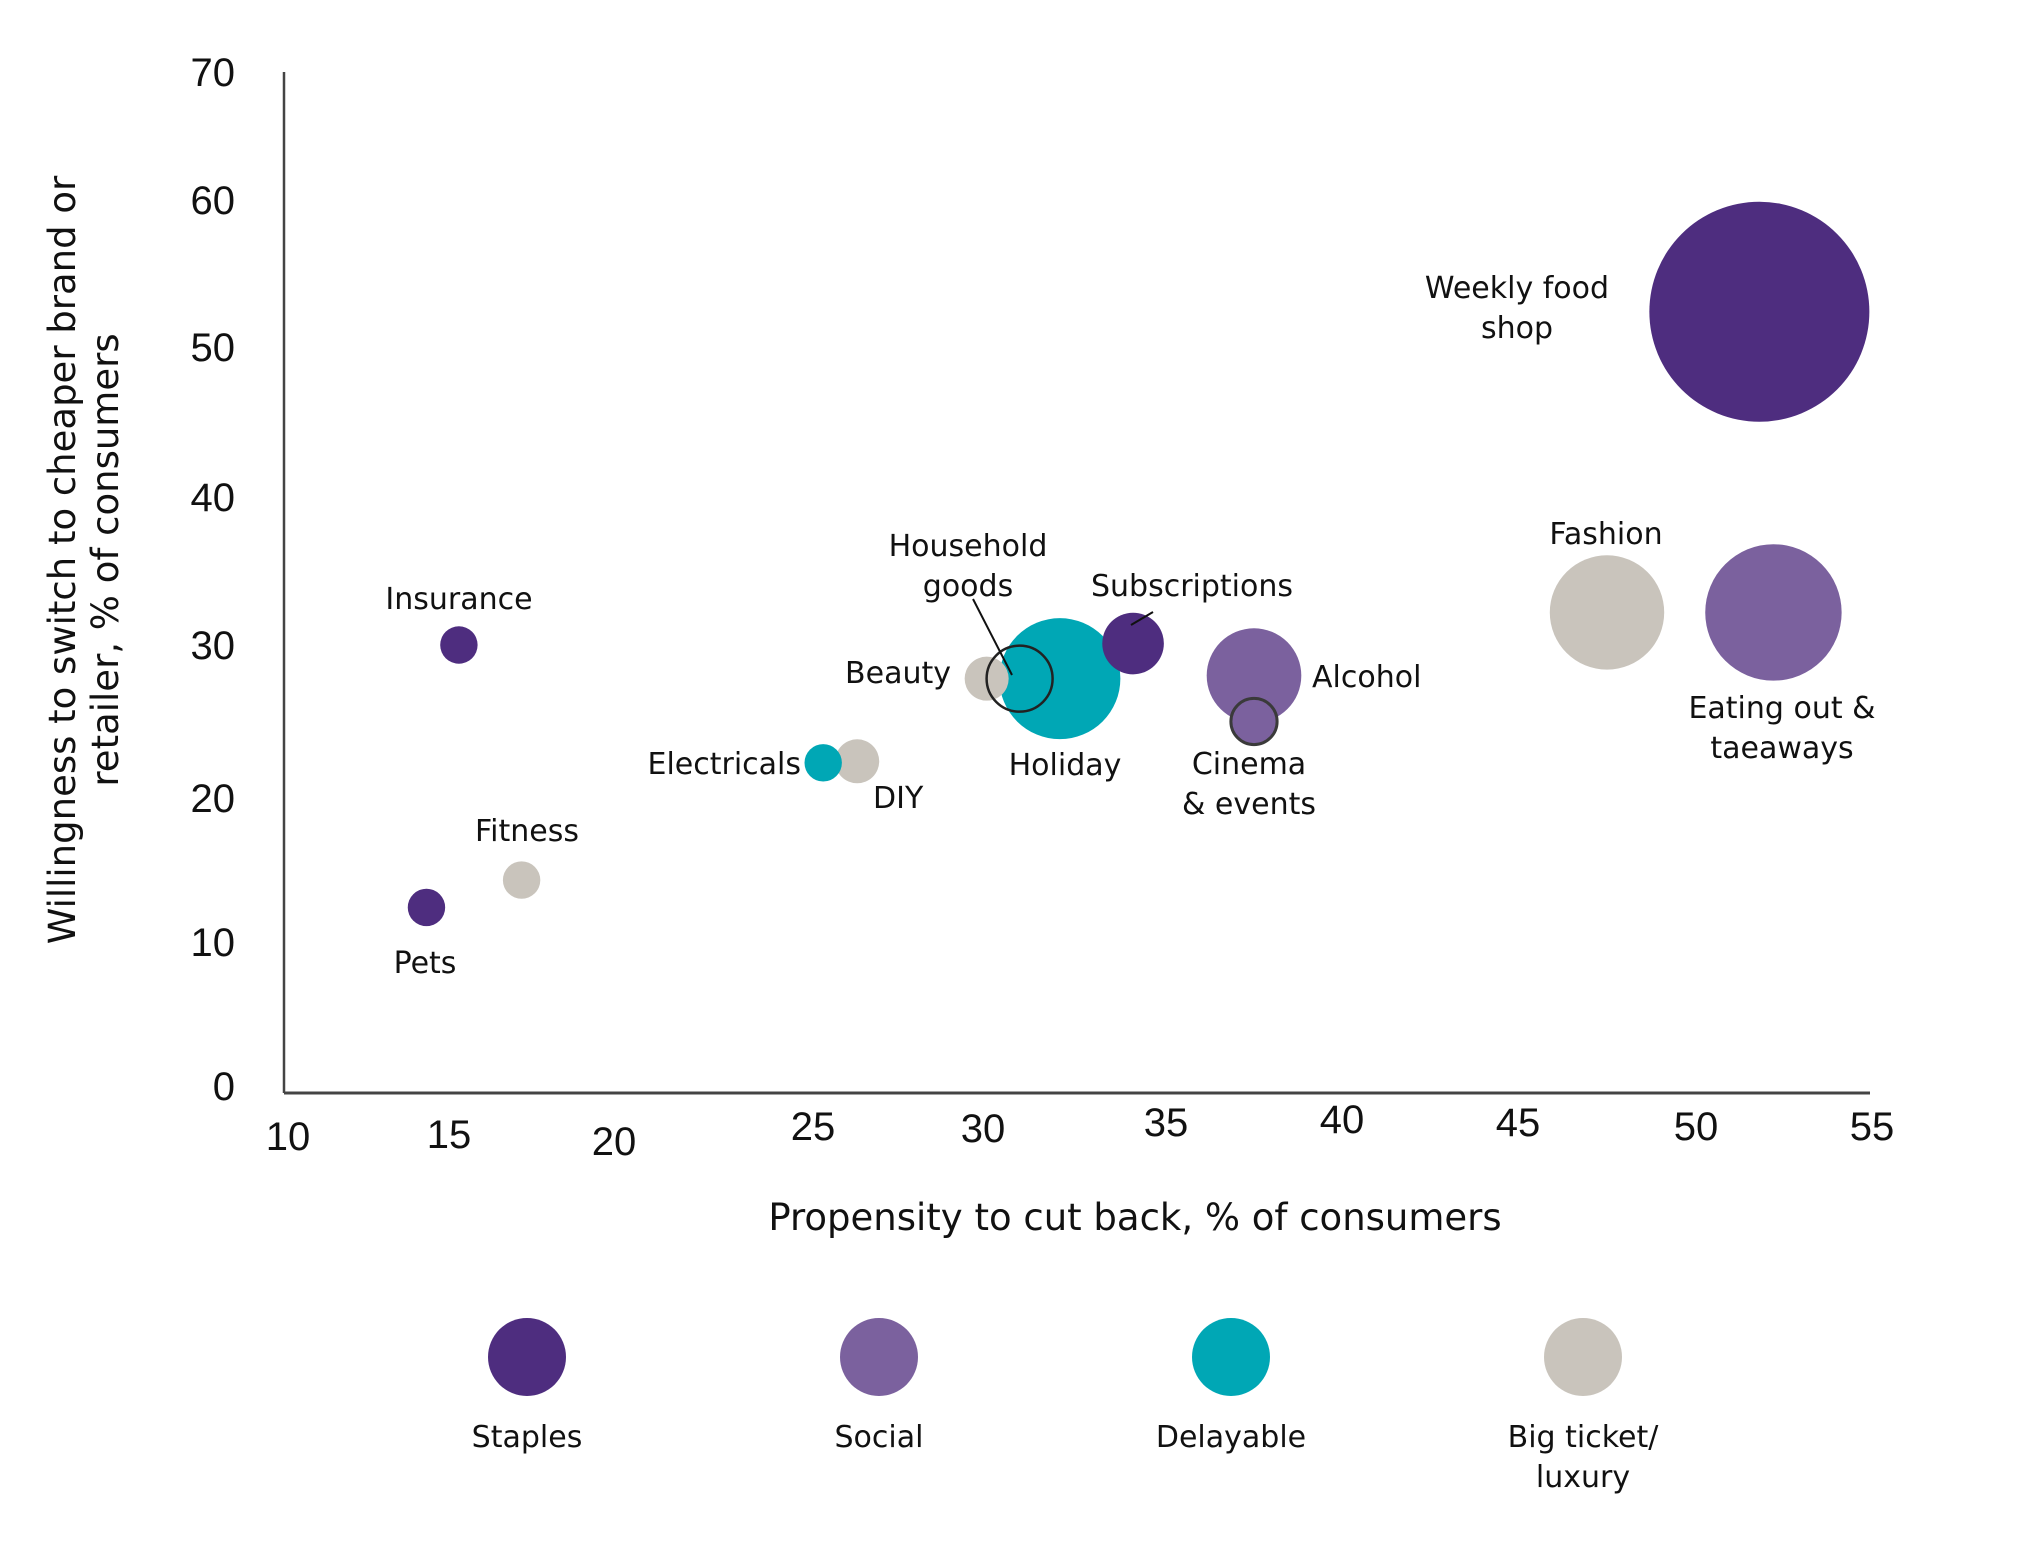 The height and width of the screenshot is (1542, 2042). Describe the element at coordinates (425, 963) in the screenshot. I see `bubble-label: Pets` at that location.